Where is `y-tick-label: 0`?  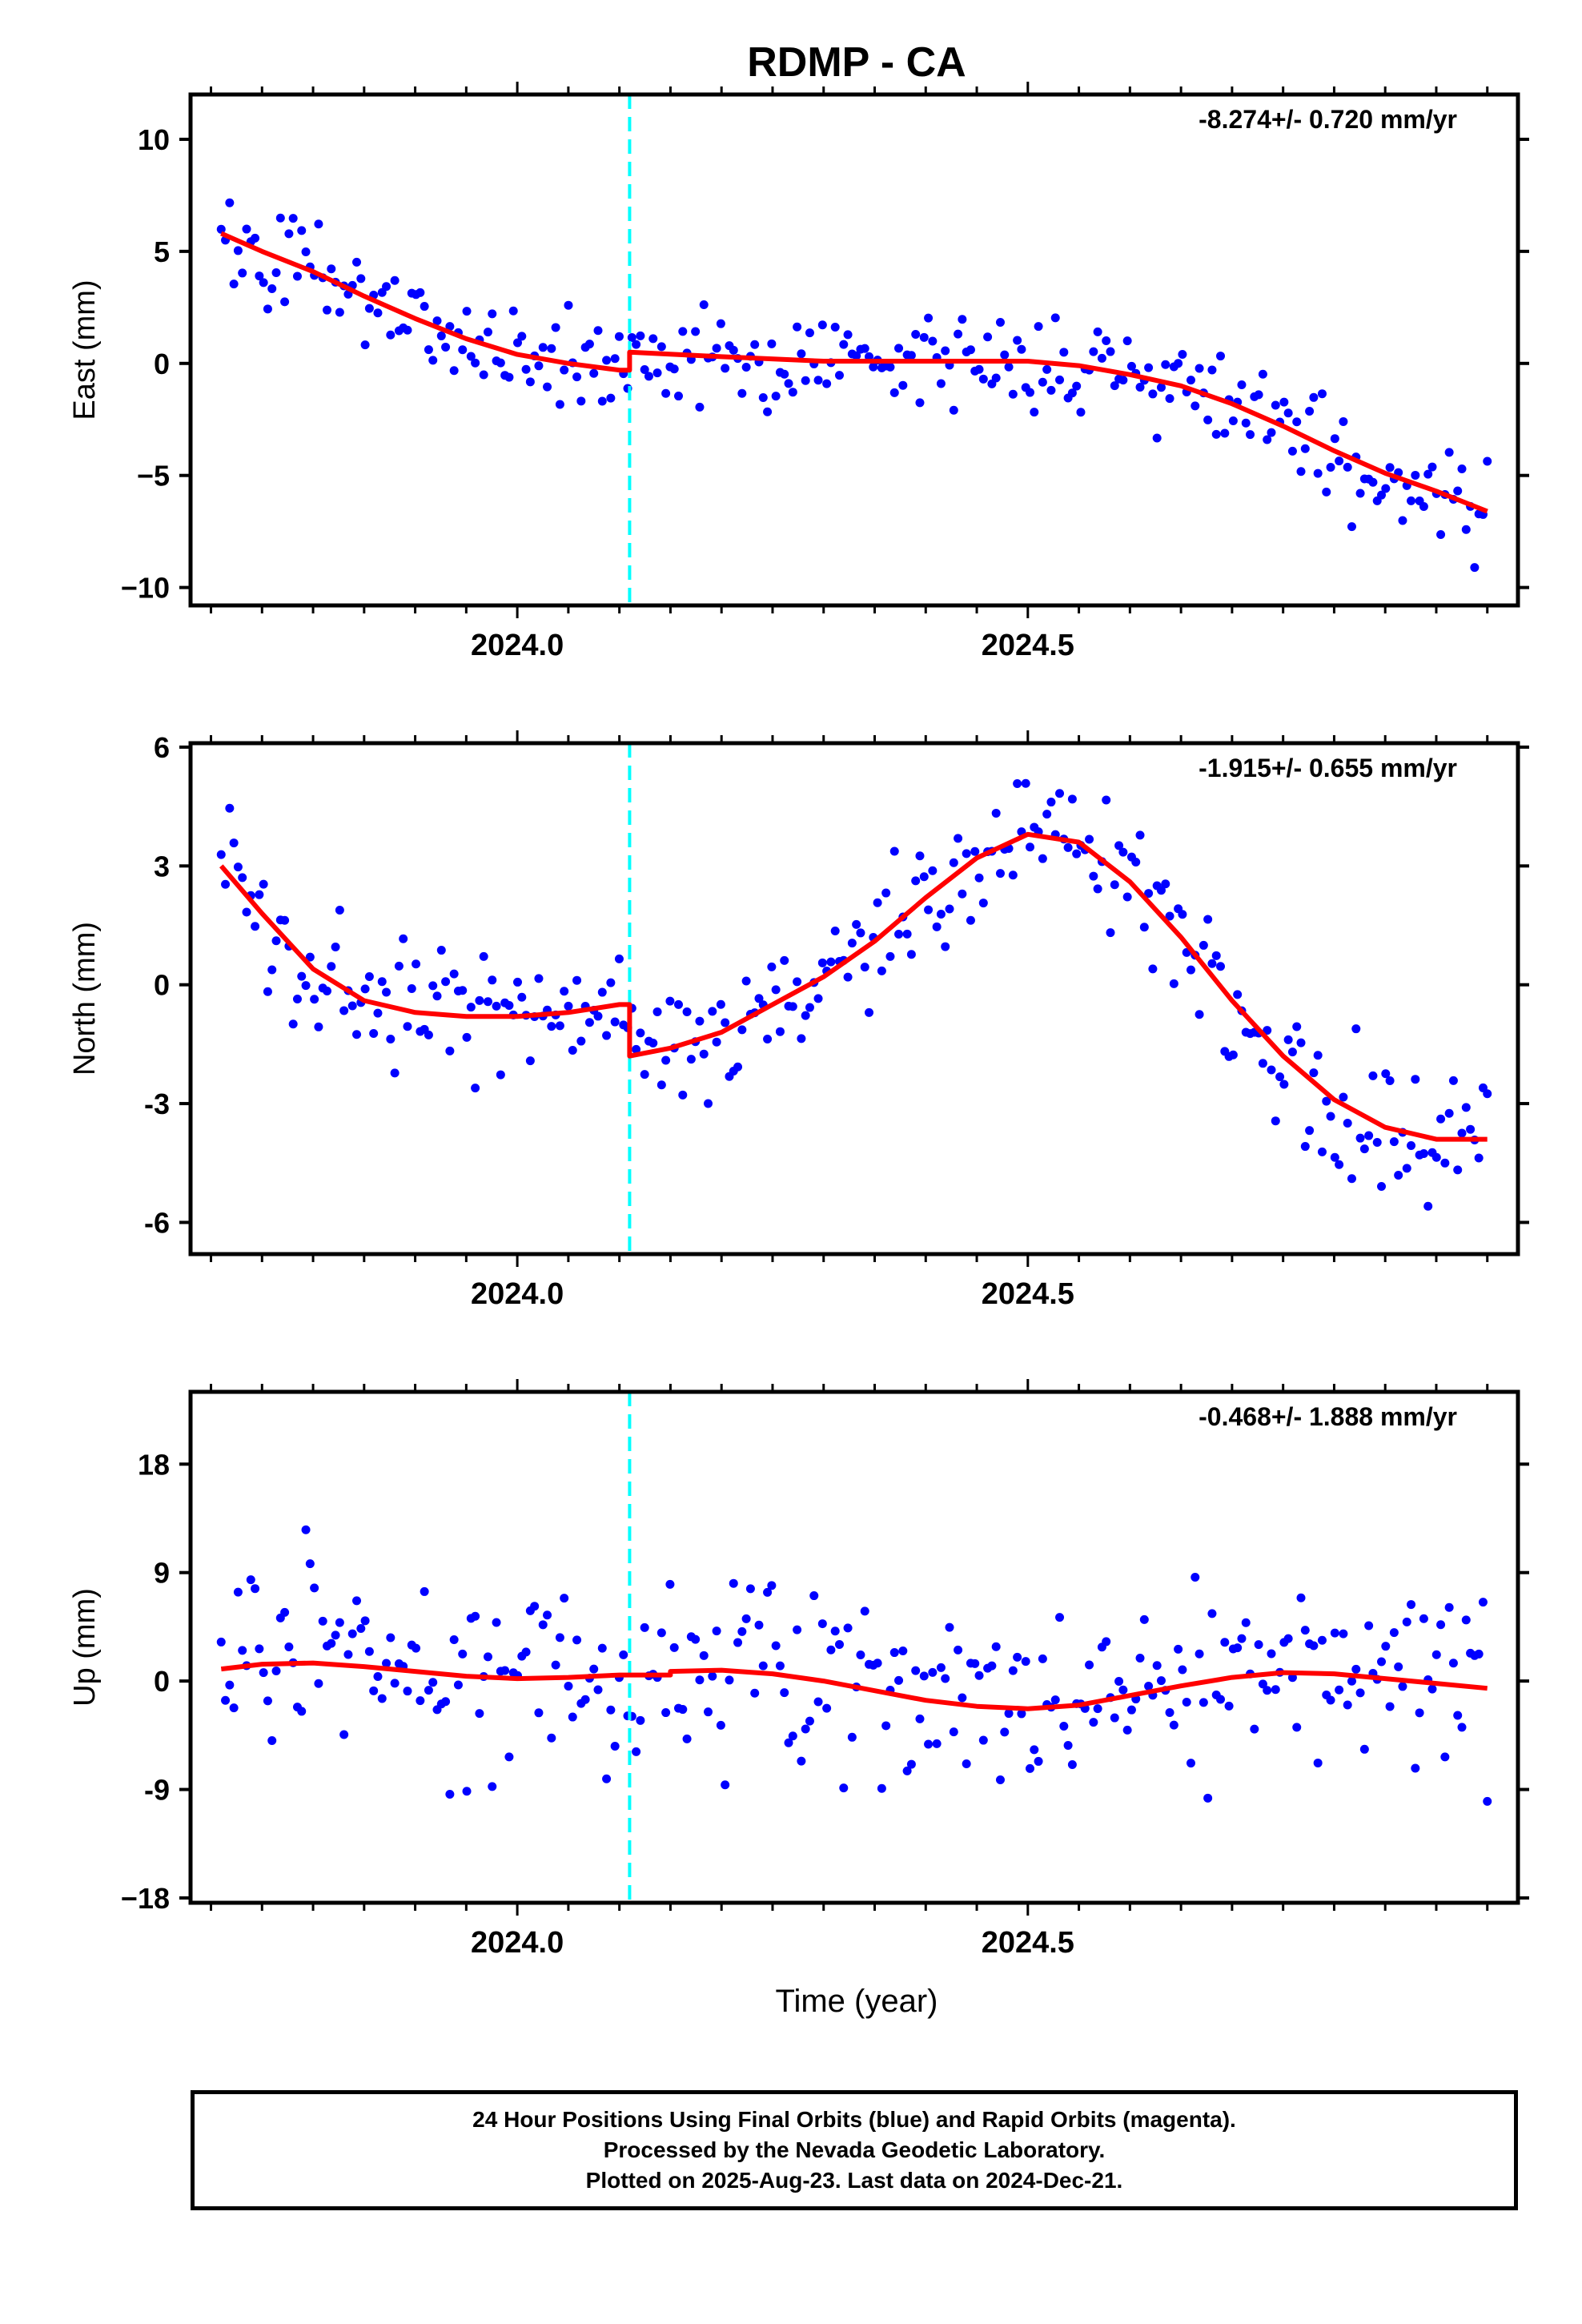
y-tick-label: 0 is located at coordinates (162, 1681).